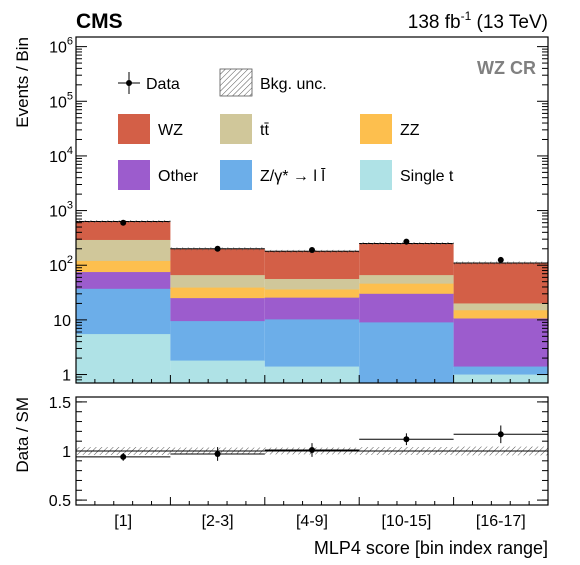 The height and width of the screenshot is (565, 580). What do you see at coordinates (61, 155) in the screenshot?
I see `y-tick-label: 10⁴` at bounding box center [61, 155].